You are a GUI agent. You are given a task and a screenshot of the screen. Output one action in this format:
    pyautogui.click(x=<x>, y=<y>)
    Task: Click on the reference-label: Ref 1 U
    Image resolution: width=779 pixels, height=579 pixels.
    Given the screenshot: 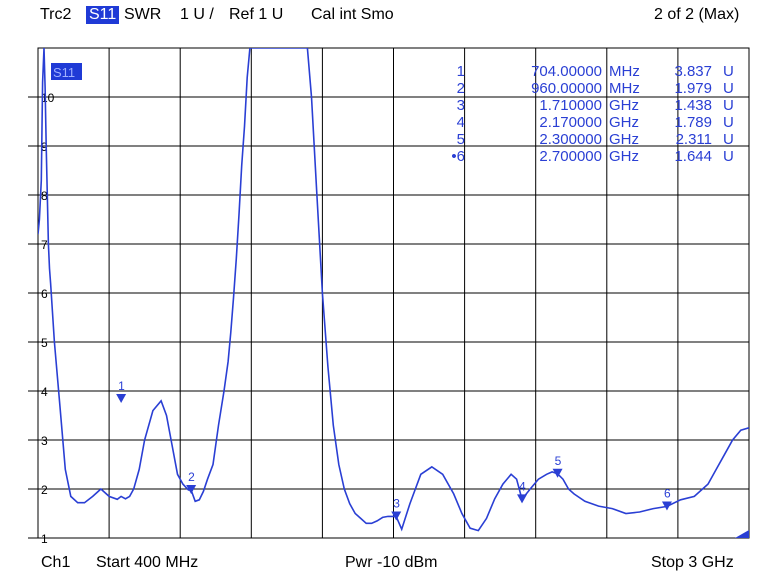 What is the action you would take?
    pyautogui.click(x=256, y=14)
    